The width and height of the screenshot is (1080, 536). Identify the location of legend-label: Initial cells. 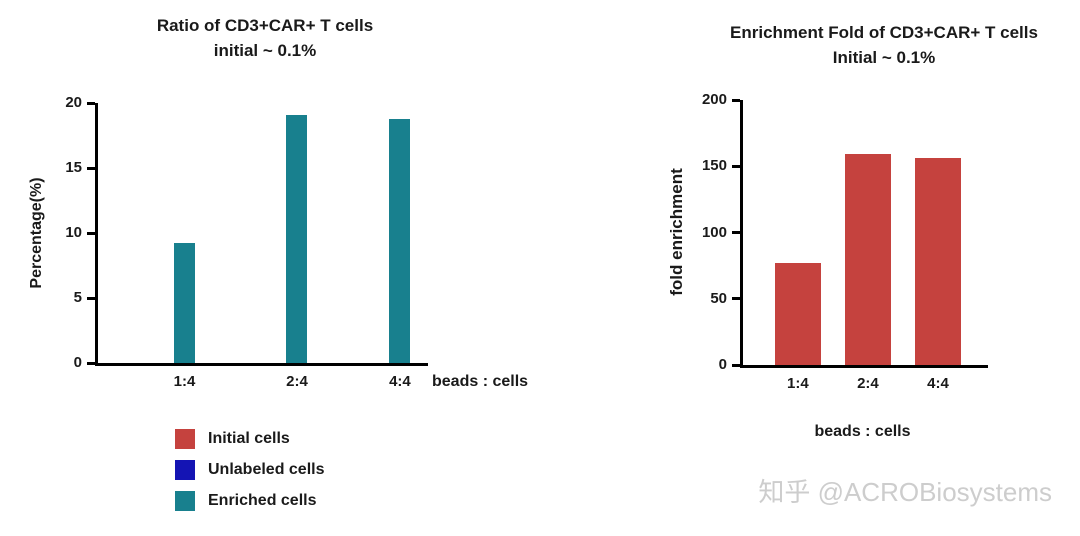
(249, 438).